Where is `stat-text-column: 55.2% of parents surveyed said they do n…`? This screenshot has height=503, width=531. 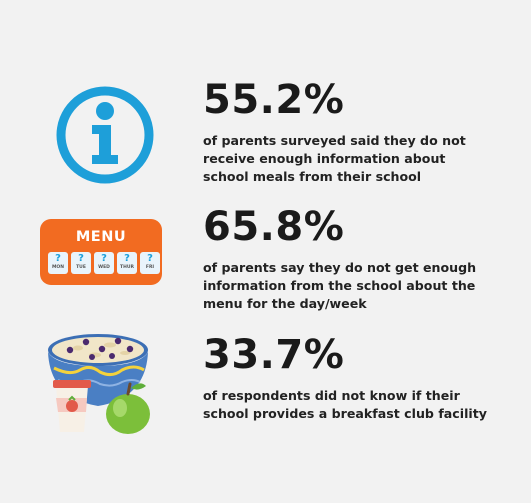
stat-text-column: 55.2% of parents surveyed said they do n… is located at coordinates (363, 132).